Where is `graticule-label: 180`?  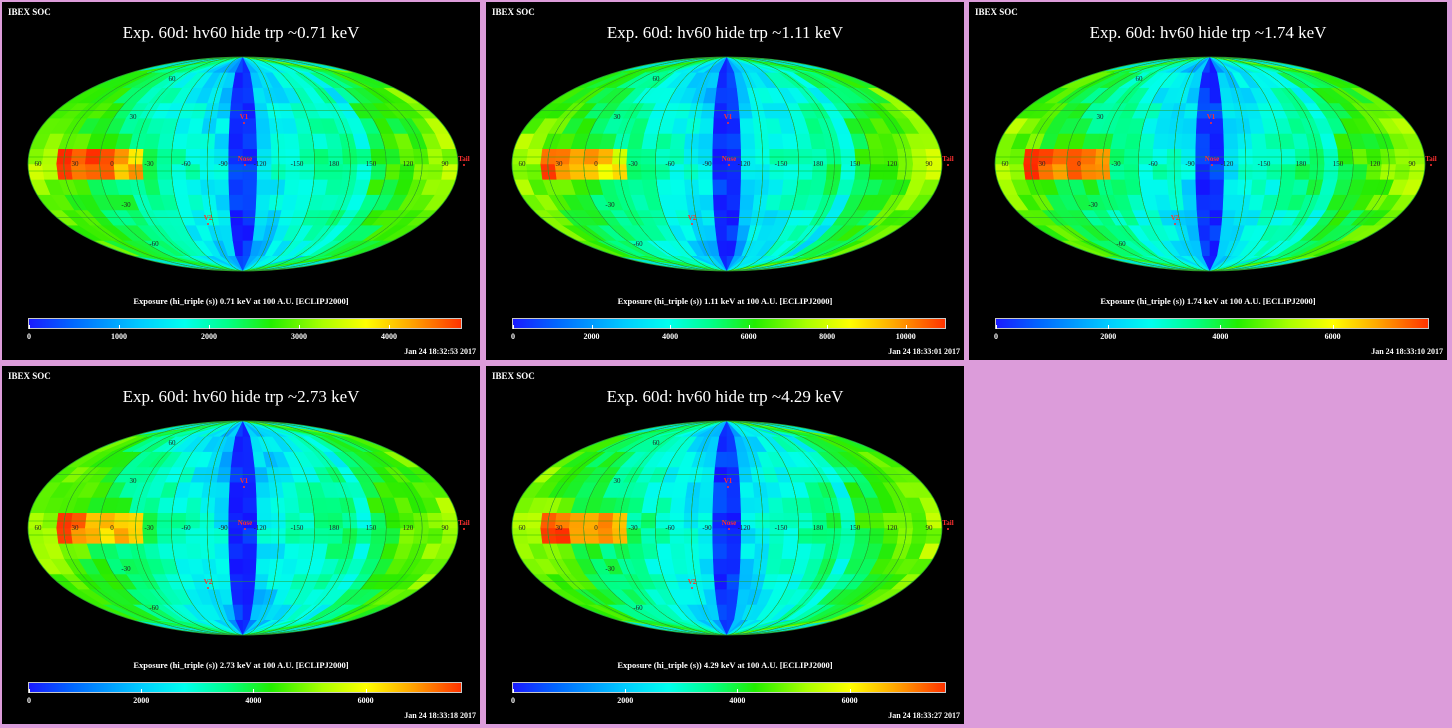 graticule-label: 180 is located at coordinates (1301, 164).